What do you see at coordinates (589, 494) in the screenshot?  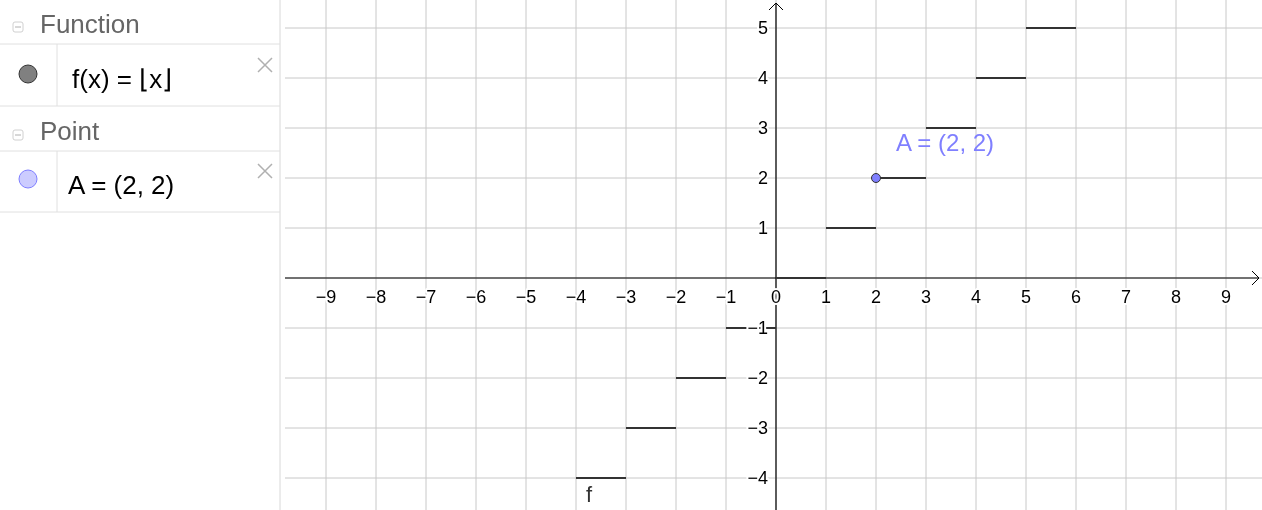 I see `series-label: f` at bounding box center [589, 494].